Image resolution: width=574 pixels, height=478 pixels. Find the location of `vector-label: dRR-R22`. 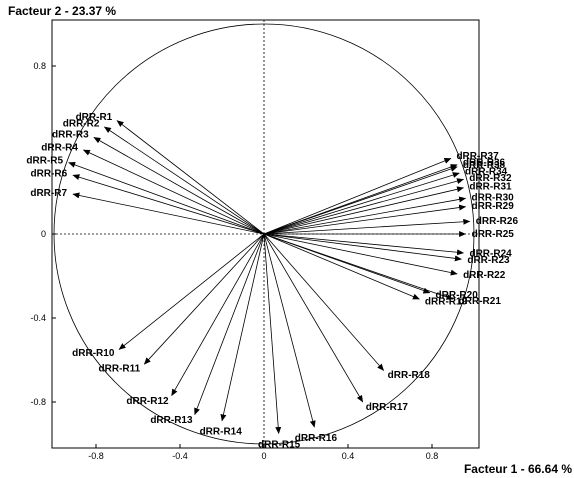

vector-label: dRR-R22 is located at coordinates (484, 275).